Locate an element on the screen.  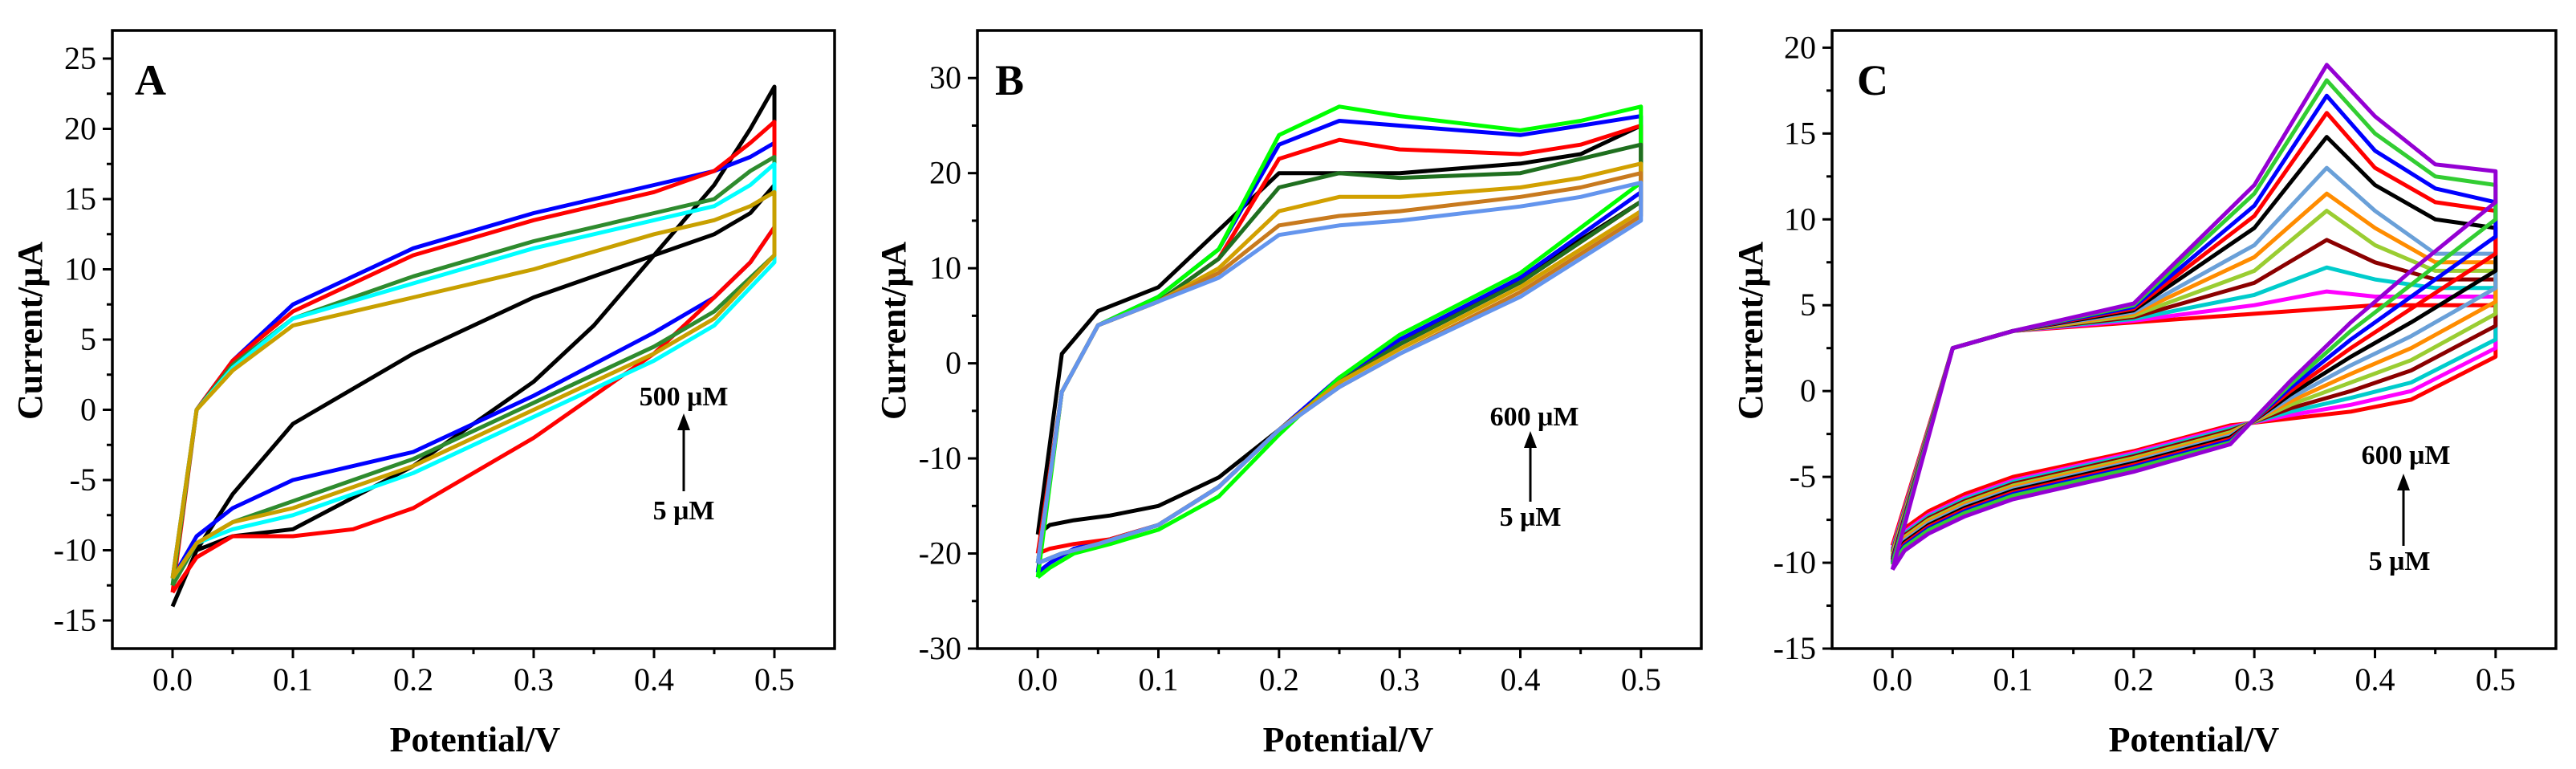
panel-a-xtick-label: 0.1 is located at coordinates (293, 679).